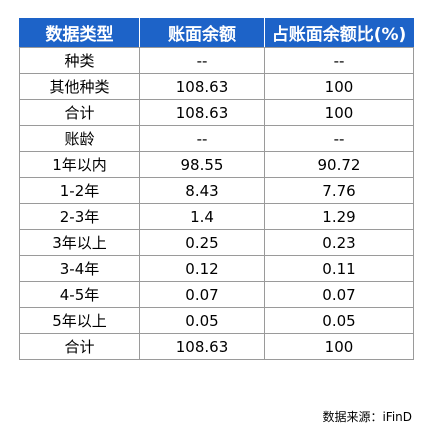 The image size is (432, 433). Describe the element at coordinates (79, 268) in the screenshot. I see `cell-type: 3-4年` at that location.